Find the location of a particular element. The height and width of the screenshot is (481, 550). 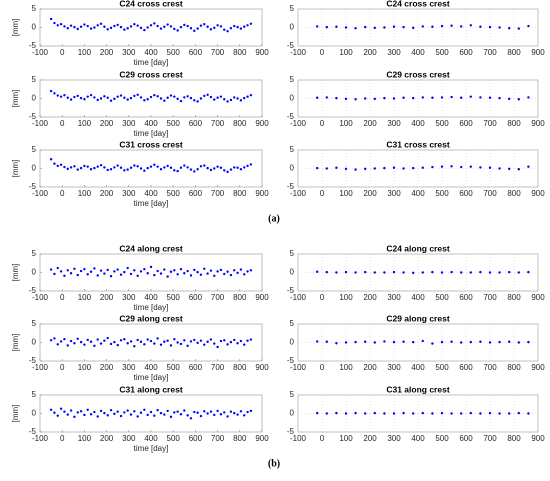

plot-area is located at coordinates (151, 98).